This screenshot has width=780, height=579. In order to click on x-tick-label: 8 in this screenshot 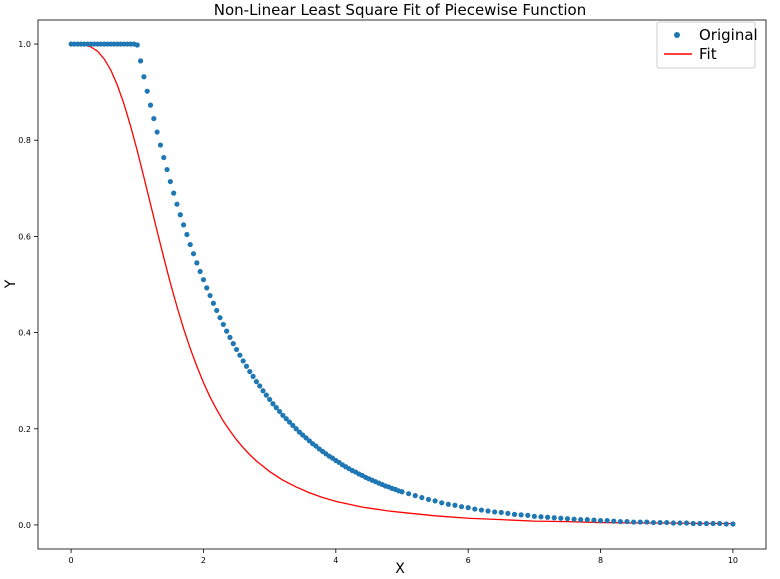, I will do `click(600, 560)`.